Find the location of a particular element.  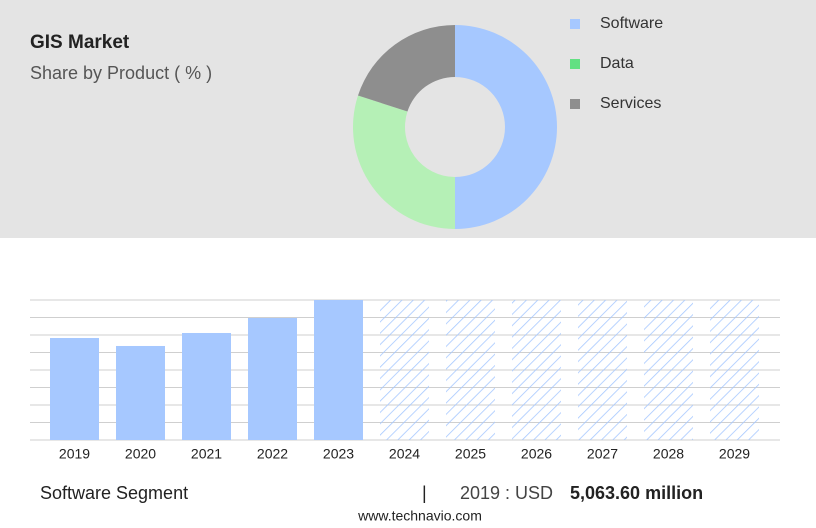

x-tick-label: 2024 is located at coordinates (404, 454).